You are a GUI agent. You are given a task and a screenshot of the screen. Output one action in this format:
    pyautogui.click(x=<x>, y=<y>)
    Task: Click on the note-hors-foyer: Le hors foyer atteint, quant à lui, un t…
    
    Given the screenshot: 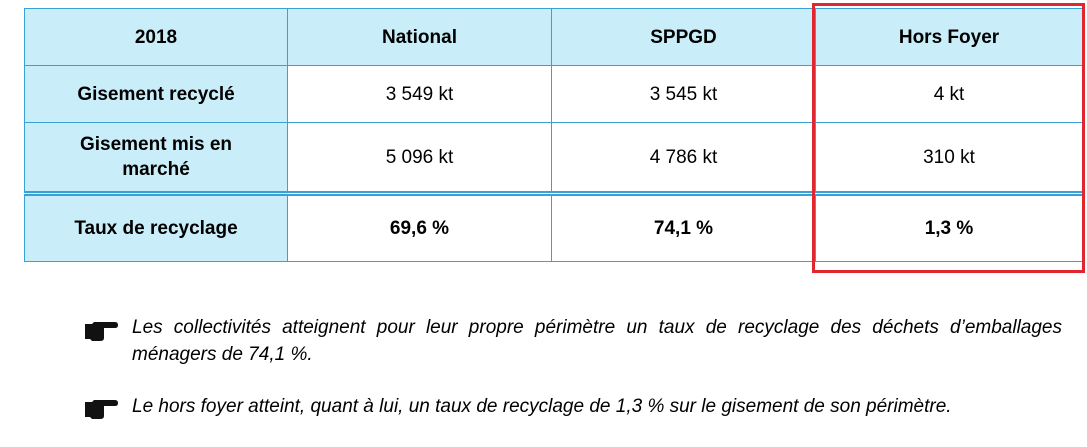 What is the action you would take?
    pyautogui.click(x=542, y=406)
    